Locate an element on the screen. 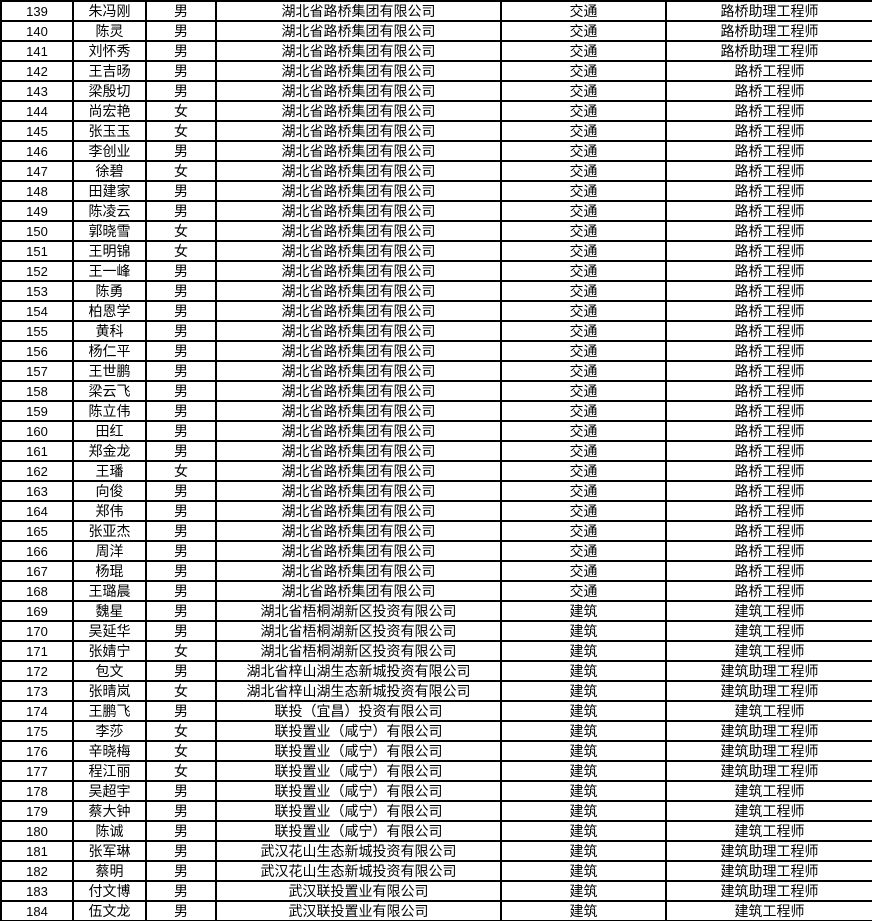  cell-name: 田红 is located at coordinates (109, 431).